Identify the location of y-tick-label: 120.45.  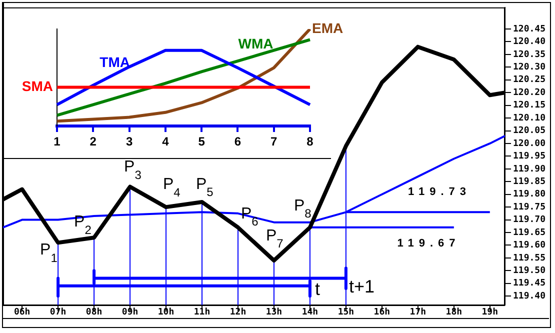
(529, 29).